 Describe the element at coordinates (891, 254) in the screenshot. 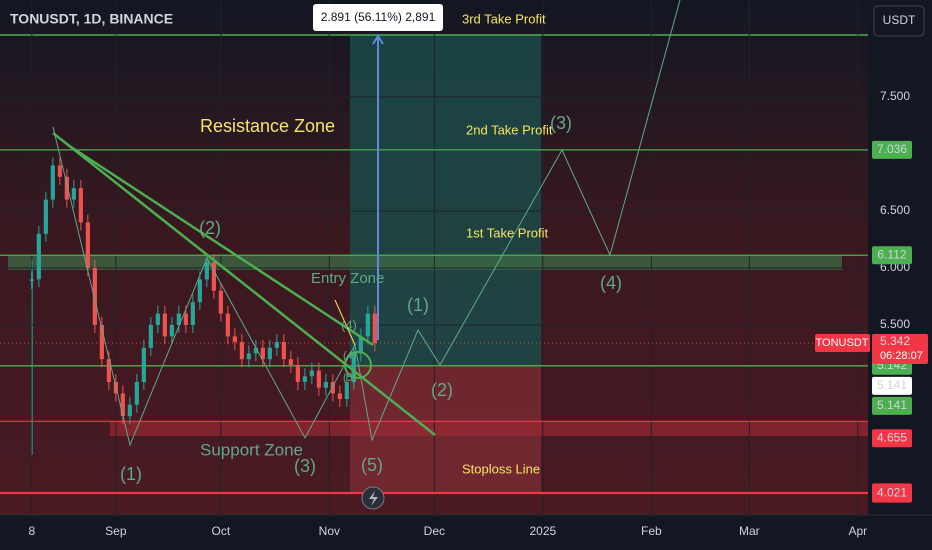

I see `price-badge-label: 6.112` at that location.